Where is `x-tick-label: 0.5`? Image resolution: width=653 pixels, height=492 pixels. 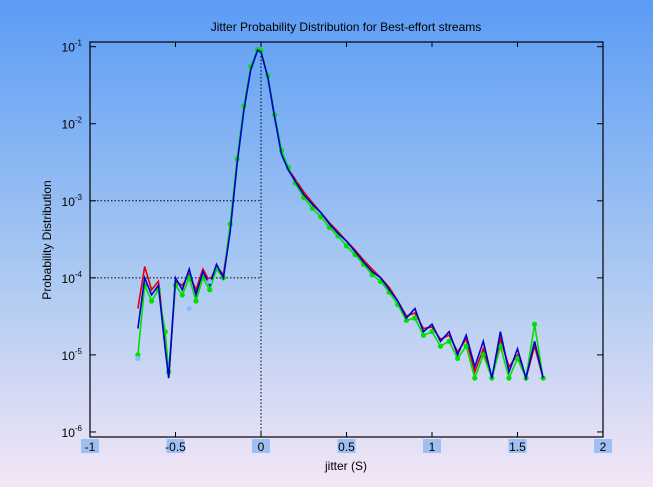
x-tick-label: 0.5 is located at coordinates (346, 447).